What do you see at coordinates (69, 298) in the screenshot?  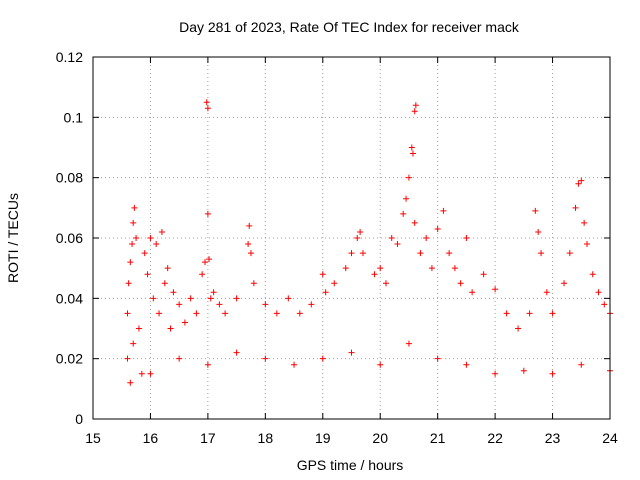 I see `y-tick-label: 0.04` at bounding box center [69, 298].